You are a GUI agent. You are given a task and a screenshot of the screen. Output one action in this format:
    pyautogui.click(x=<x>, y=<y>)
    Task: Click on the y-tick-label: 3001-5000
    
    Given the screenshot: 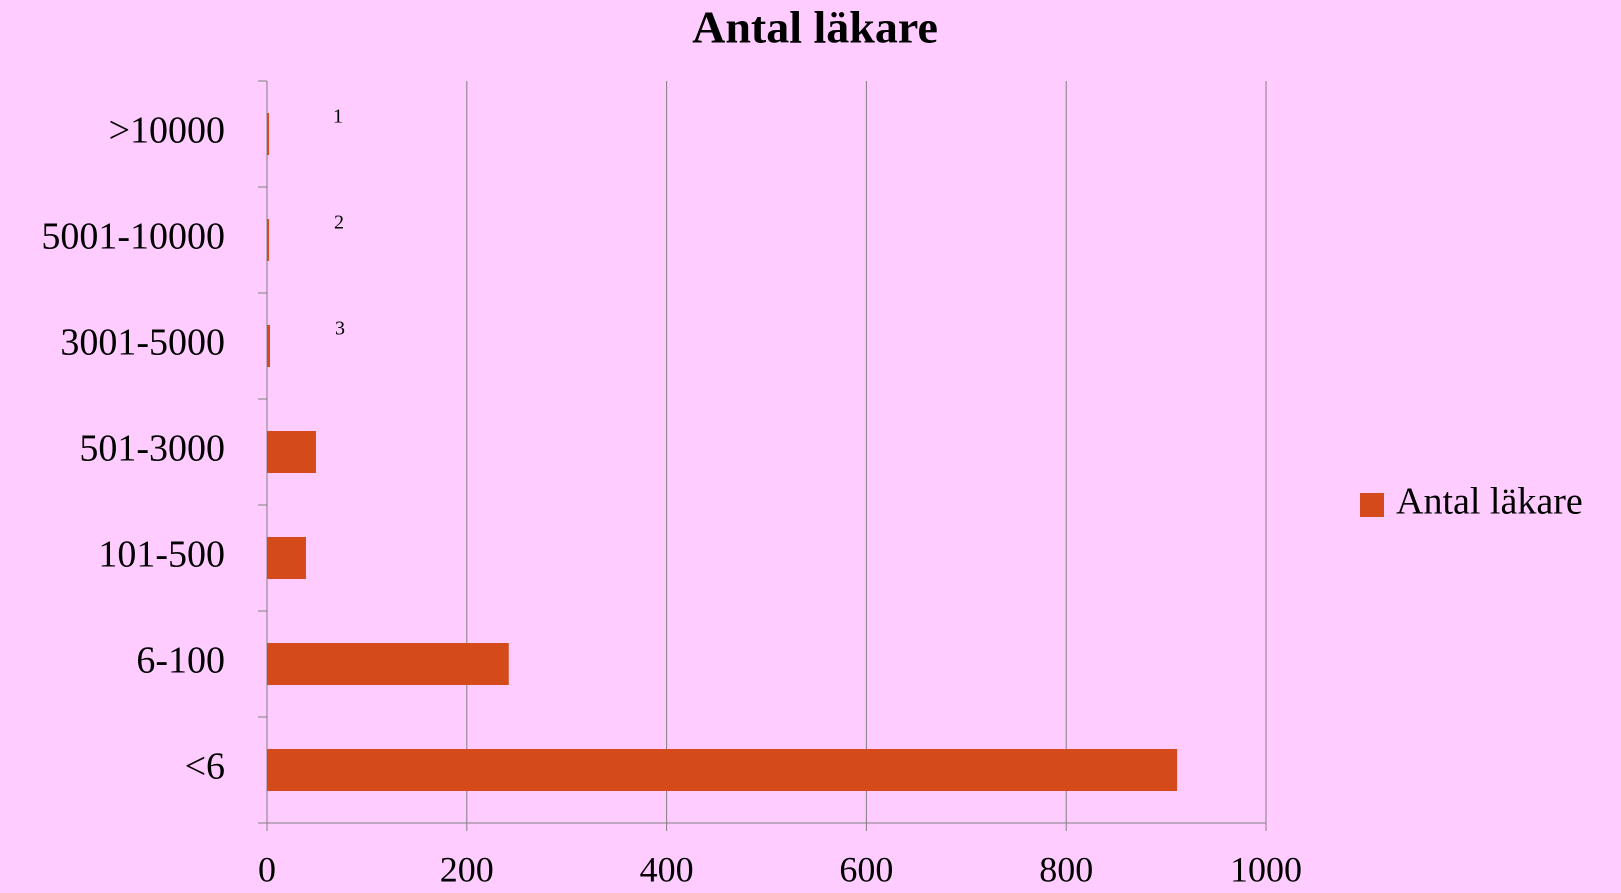 What is the action you would take?
    pyautogui.click(x=142, y=343)
    